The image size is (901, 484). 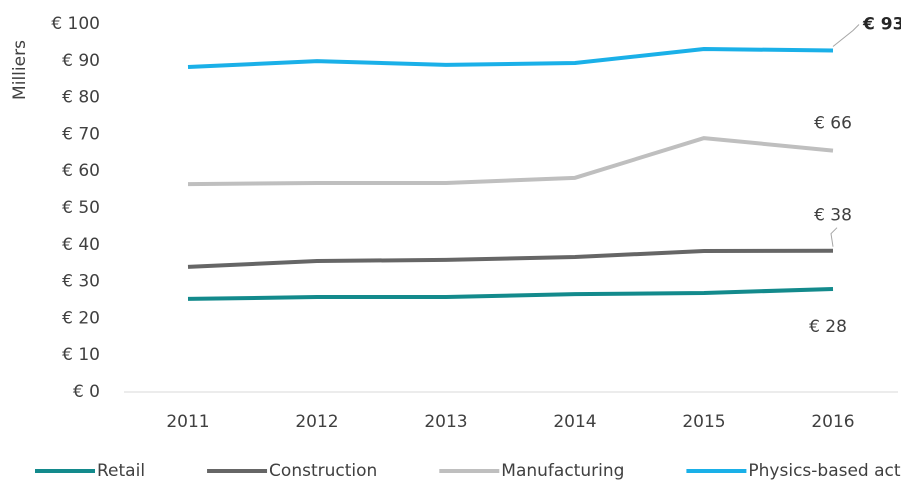 I want to click on legend-label: Physics-based activities, so click(x=824, y=471).